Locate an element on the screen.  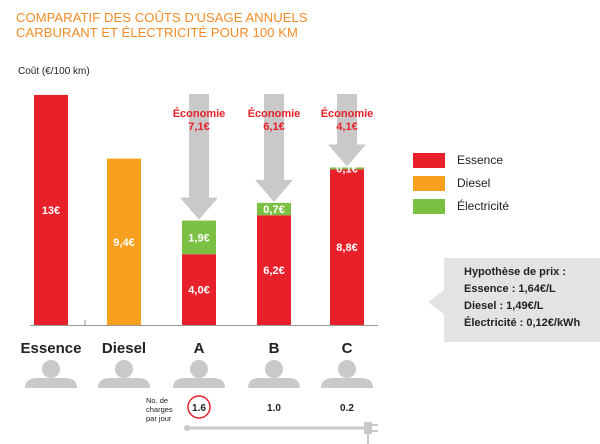
legend: Essence Diesel Électricité is located at coordinates (461, 184).